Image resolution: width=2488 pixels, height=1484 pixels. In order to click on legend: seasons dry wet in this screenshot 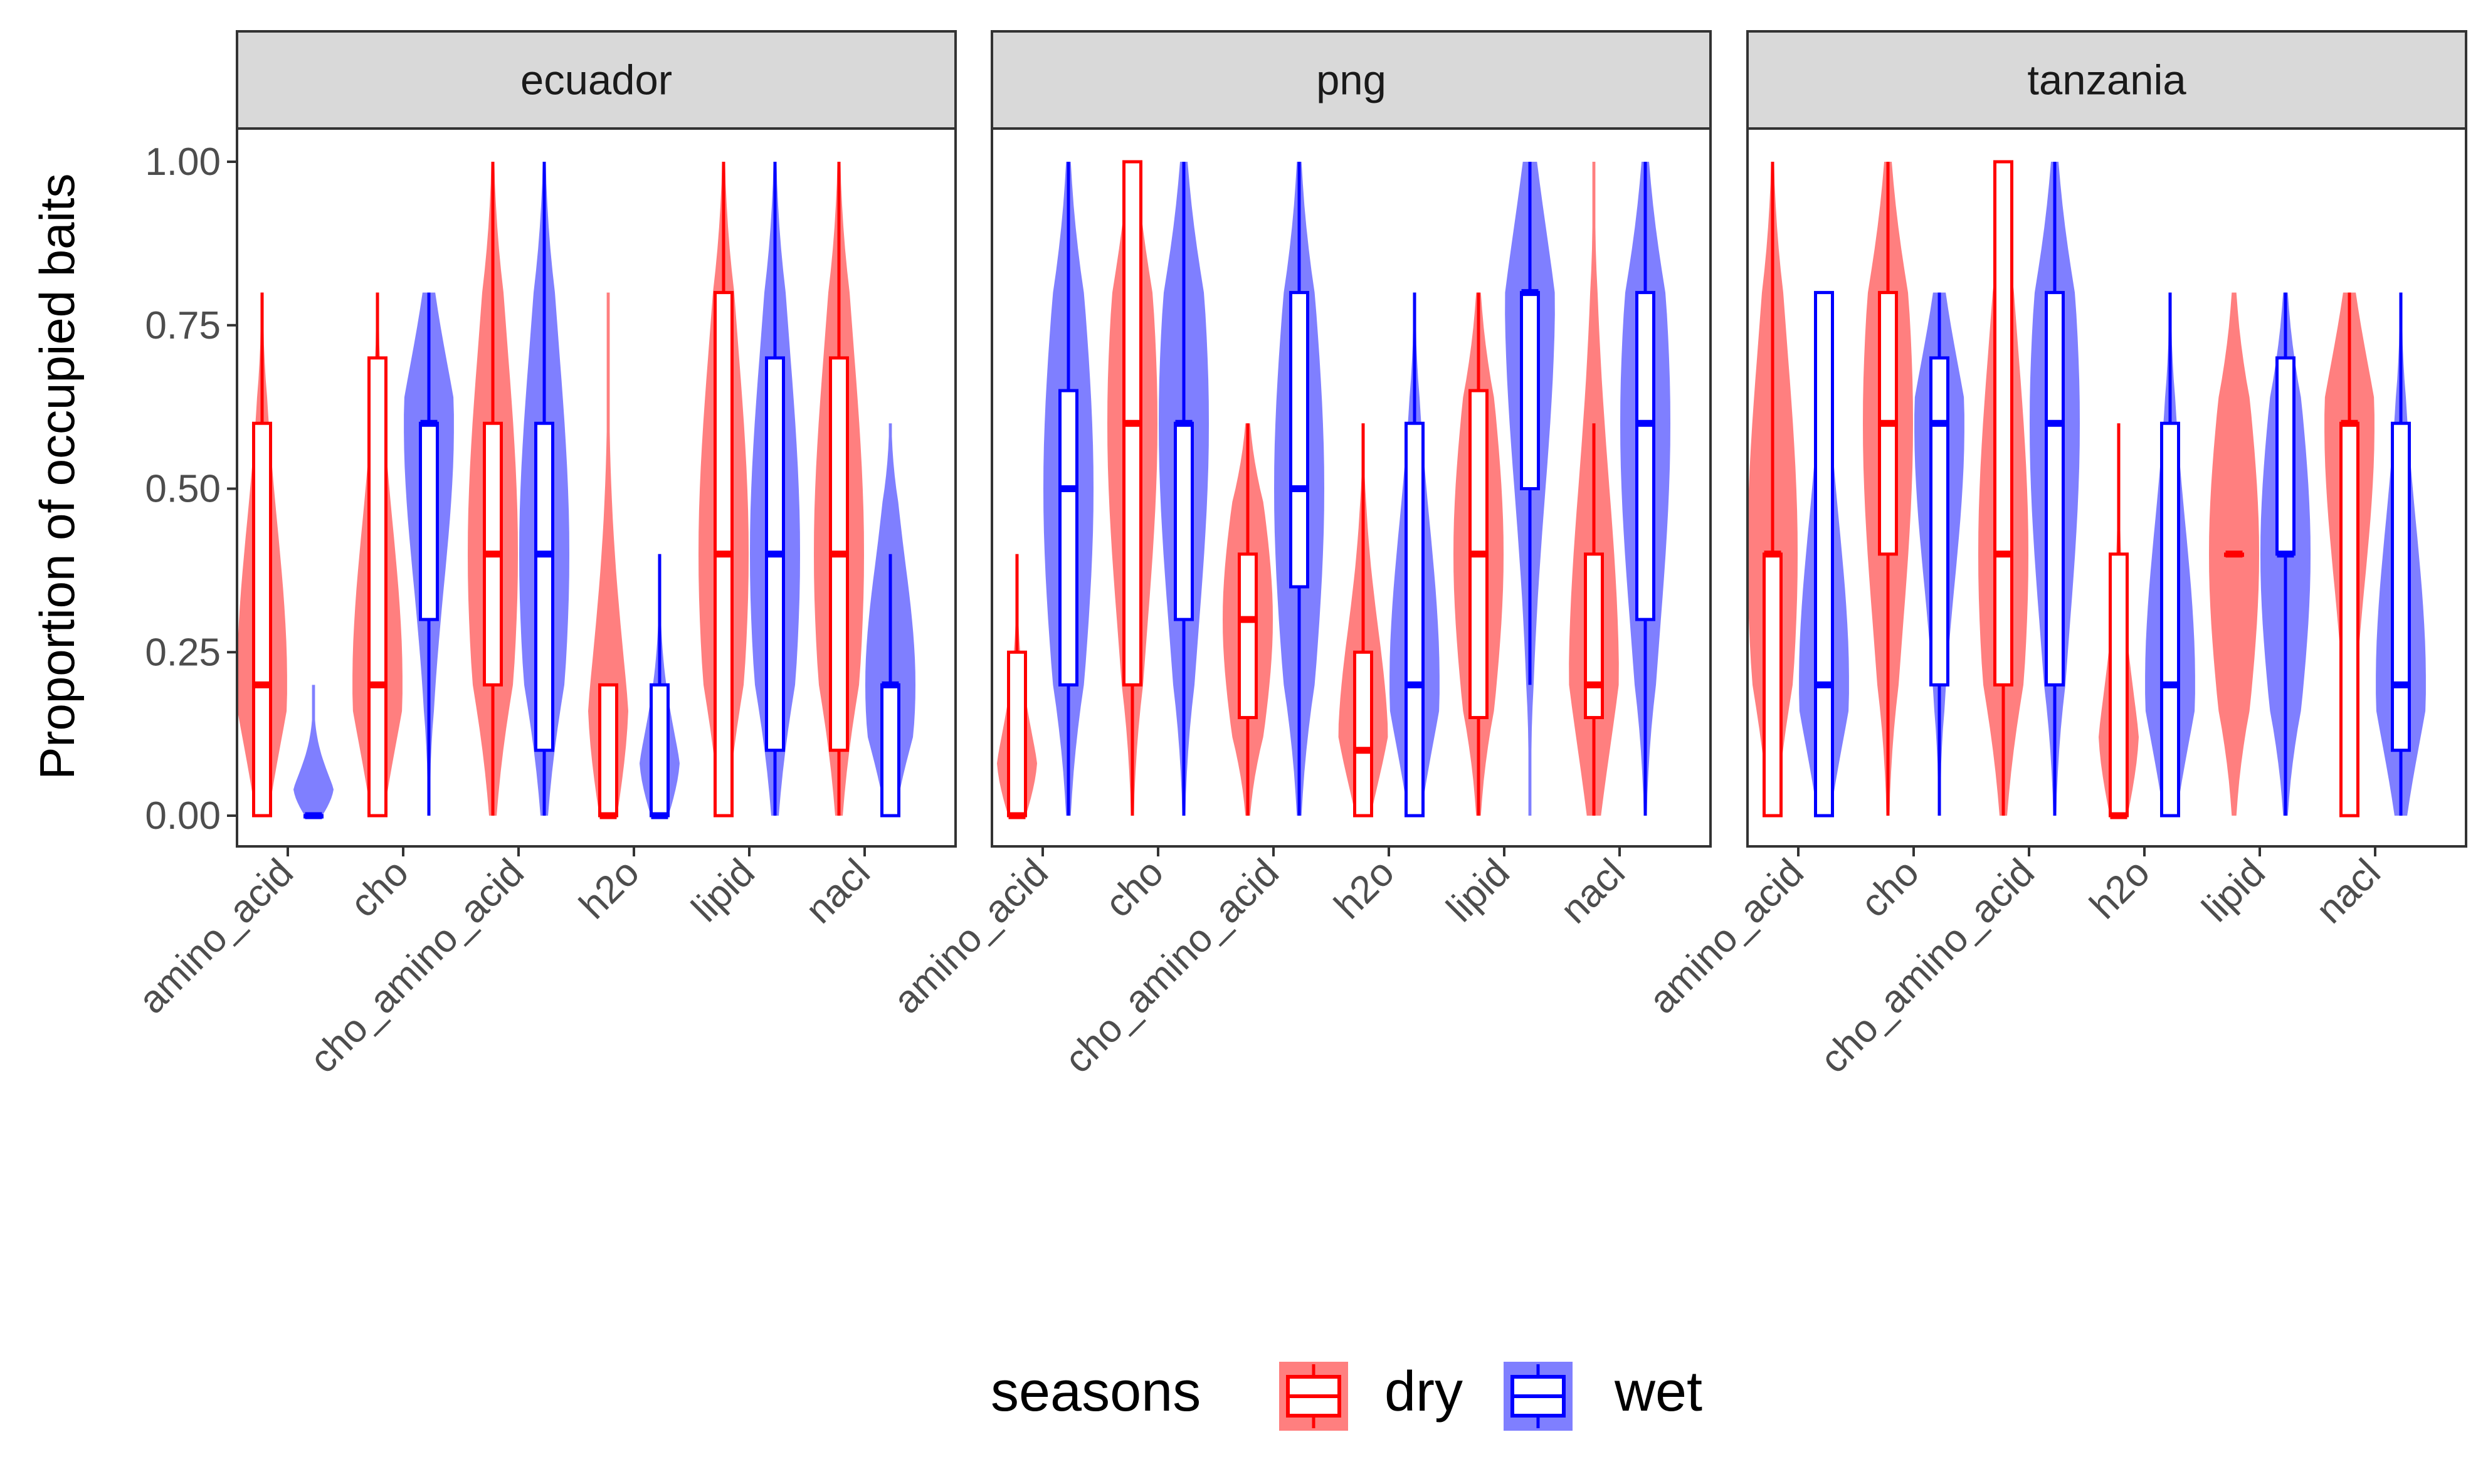, I will do `click(1347, 1395)`.